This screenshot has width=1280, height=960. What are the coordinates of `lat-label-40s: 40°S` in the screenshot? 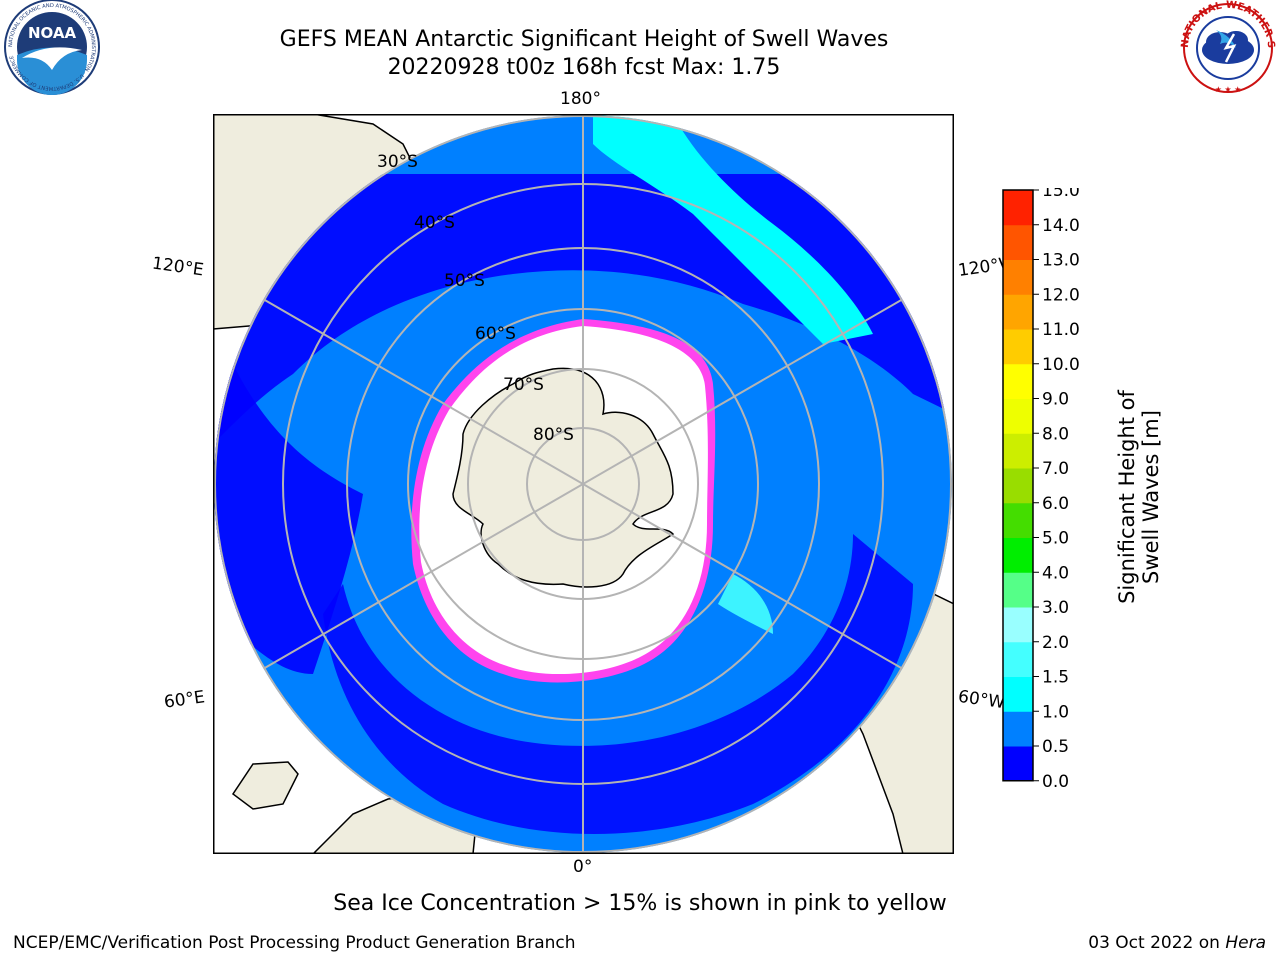 It's located at (434, 223).